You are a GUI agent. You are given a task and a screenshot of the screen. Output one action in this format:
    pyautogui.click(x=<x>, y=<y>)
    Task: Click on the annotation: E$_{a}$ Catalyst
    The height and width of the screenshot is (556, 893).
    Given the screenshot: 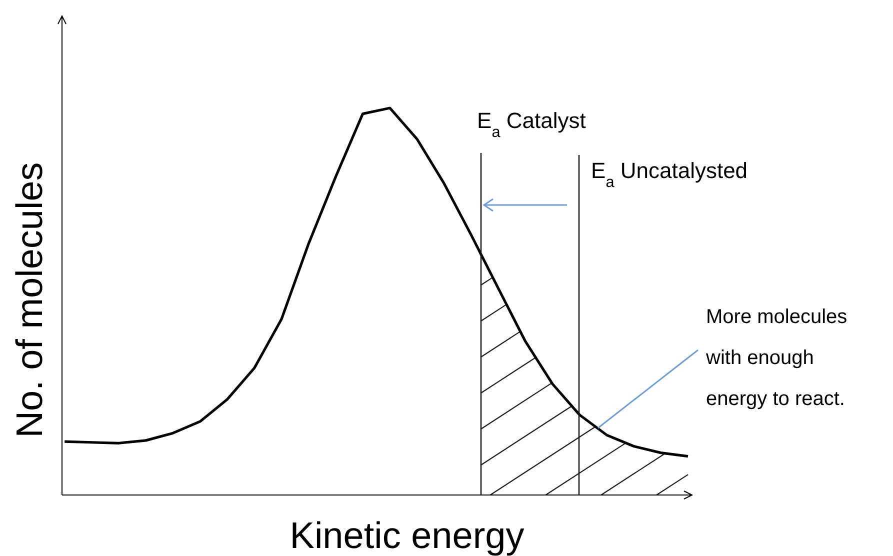 What is the action you would take?
    pyautogui.click(x=531, y=124)
    